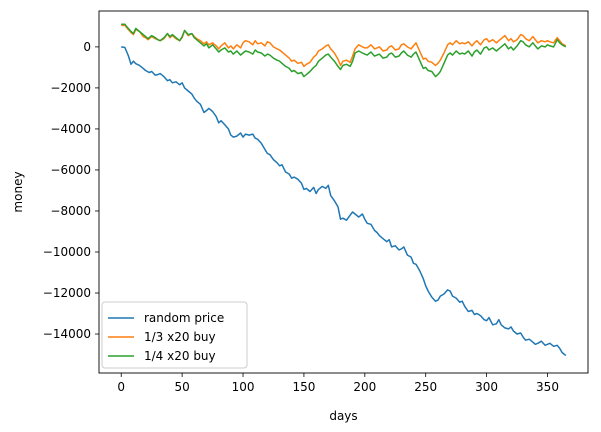 The image size is (601, 432). Describe the element at coordinates (70, 129) in the screenshot. I see `y-tick-label: −4000` at that location.